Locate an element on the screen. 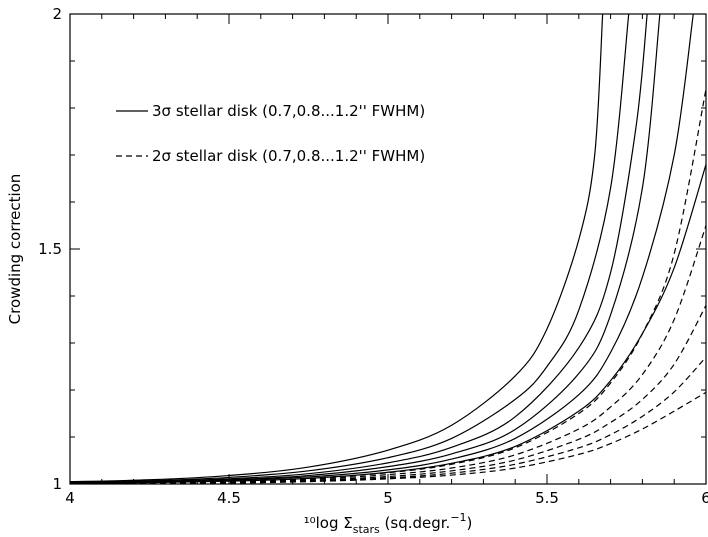 The image size is (708, 537). y-axis-label: Crowding correction is located at coordinates (15, 249).